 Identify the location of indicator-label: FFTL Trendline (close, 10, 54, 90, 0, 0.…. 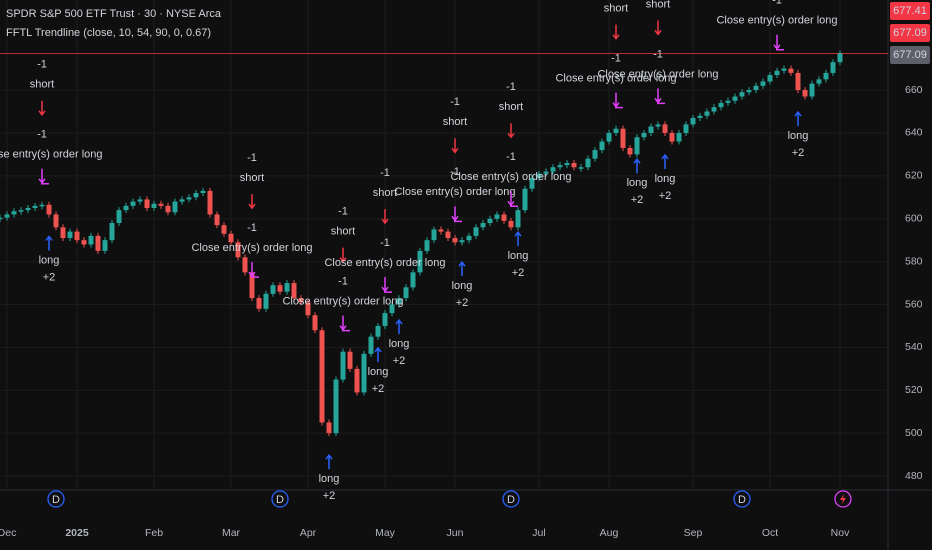
(108, 33).